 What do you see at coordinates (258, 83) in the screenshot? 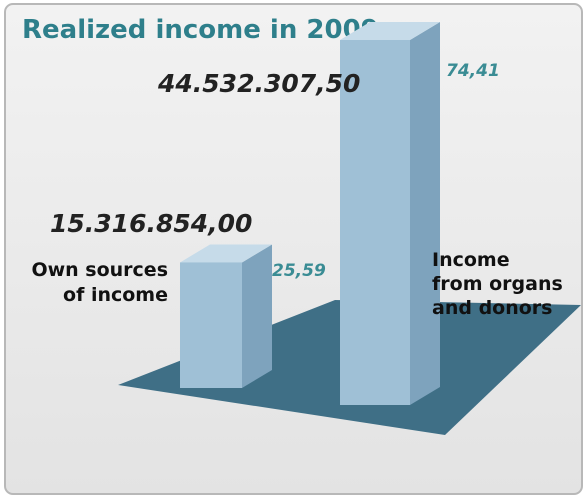
I see `value-label: 44.532.307,50` at bounding box center [258, 83].